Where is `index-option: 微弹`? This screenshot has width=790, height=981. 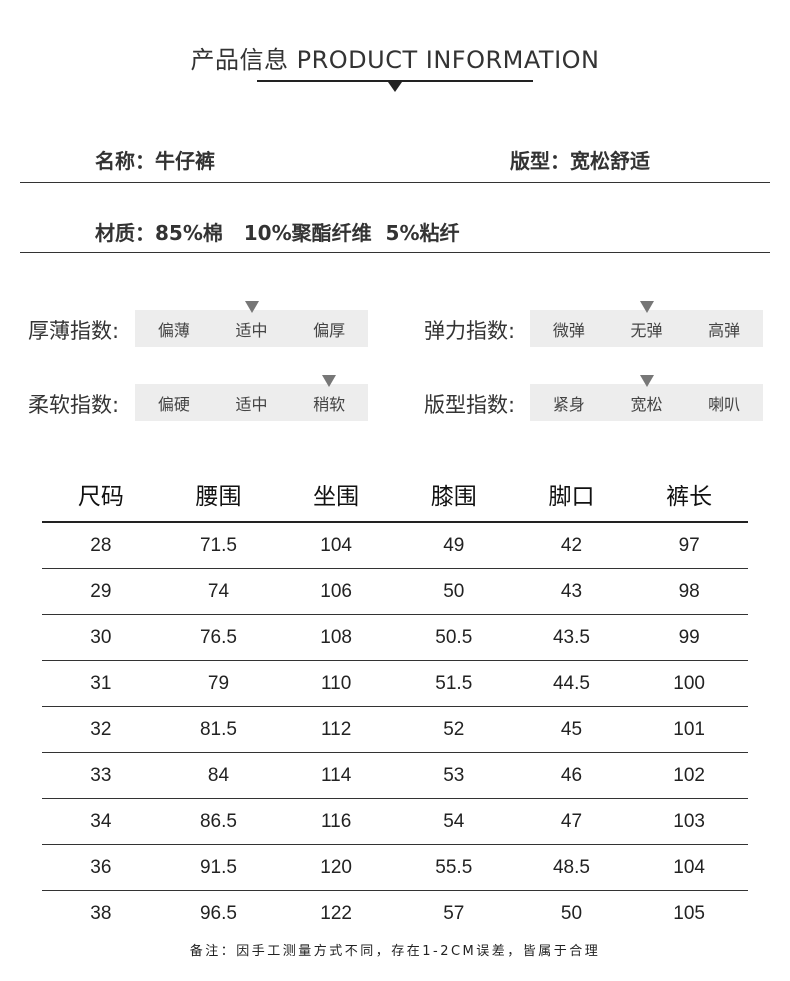
index-option: 微弹 is located at coordinates (568, 330).